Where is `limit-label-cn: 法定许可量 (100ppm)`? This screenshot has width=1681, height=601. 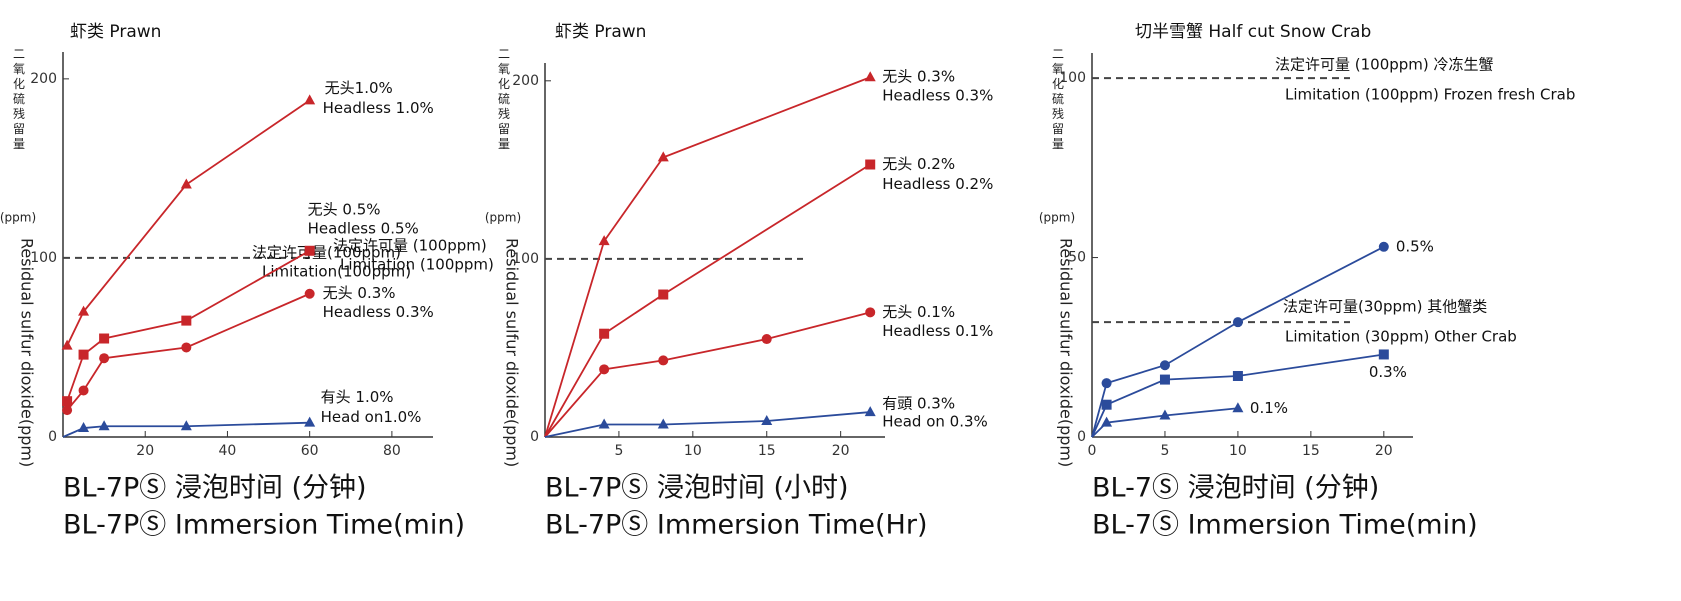 limit-label-cn: 法定许可量 (100ppm) is located at coordinates (410, 246).